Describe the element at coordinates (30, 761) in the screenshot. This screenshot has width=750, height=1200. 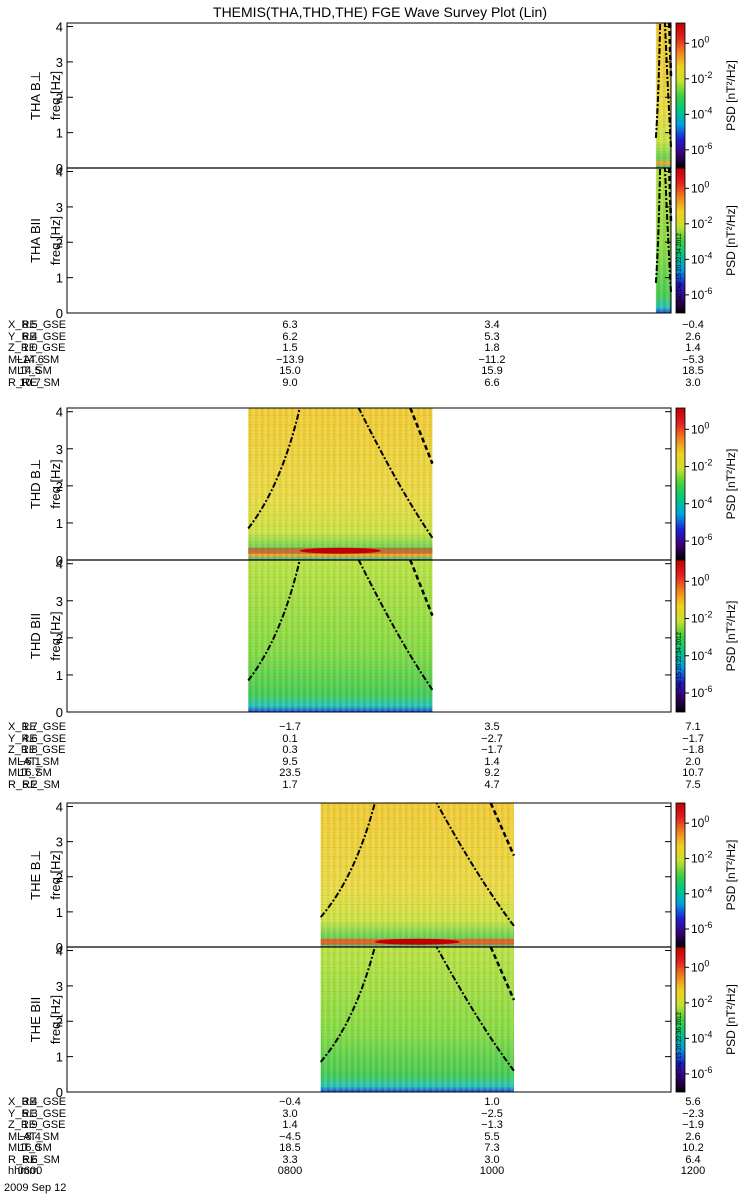
I see `orbit-value: −6.1` at that location.